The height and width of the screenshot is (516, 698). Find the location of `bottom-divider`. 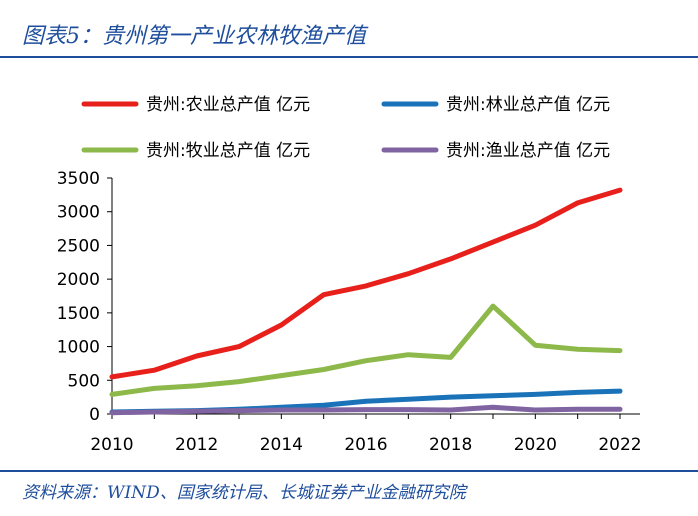

bottom-divider is located at coordinates (349, 471).